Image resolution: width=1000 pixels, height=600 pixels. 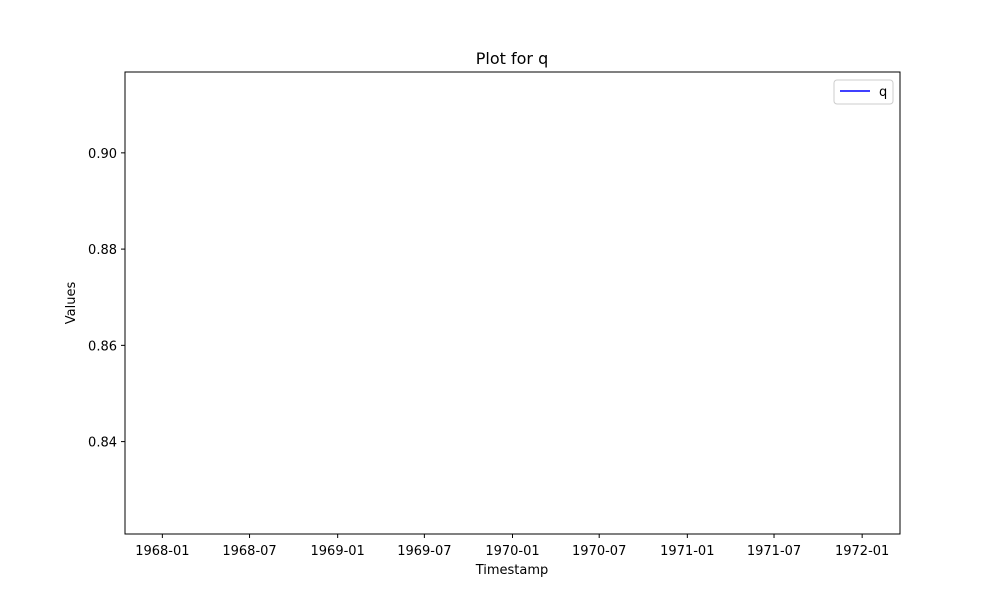 What do you see at coordinates (512, 58) in the screenshot?
I see `chart-title: Plot for q` at bounding box center [512, 58].